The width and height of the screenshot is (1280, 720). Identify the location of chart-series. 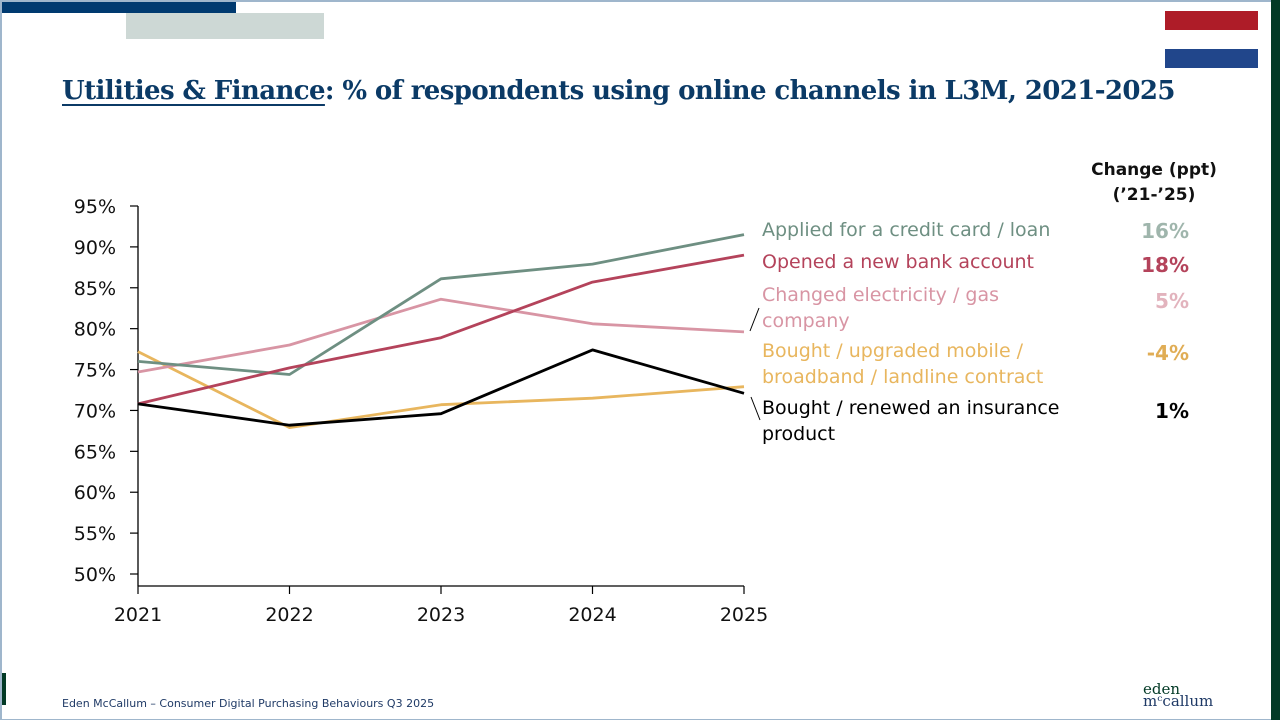
(441, 331).